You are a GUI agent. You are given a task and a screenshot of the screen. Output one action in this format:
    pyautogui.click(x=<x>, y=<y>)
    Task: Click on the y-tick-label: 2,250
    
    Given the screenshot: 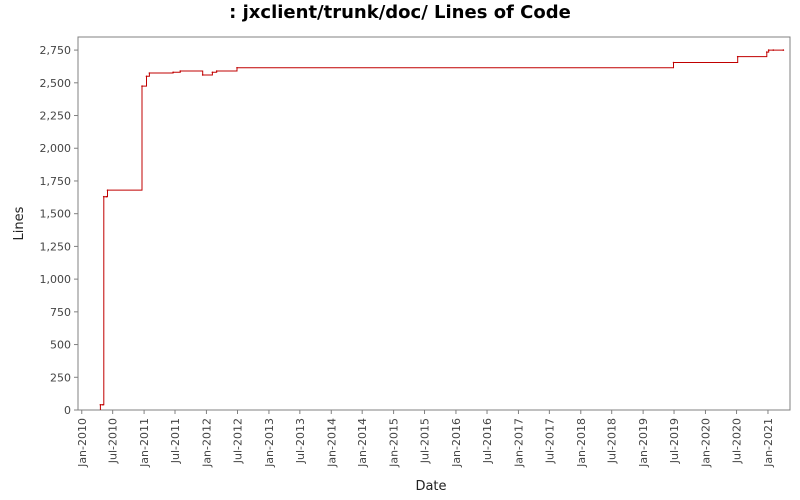 What is the action you would take?
    pyautogui.click(x=56, y=116)
    